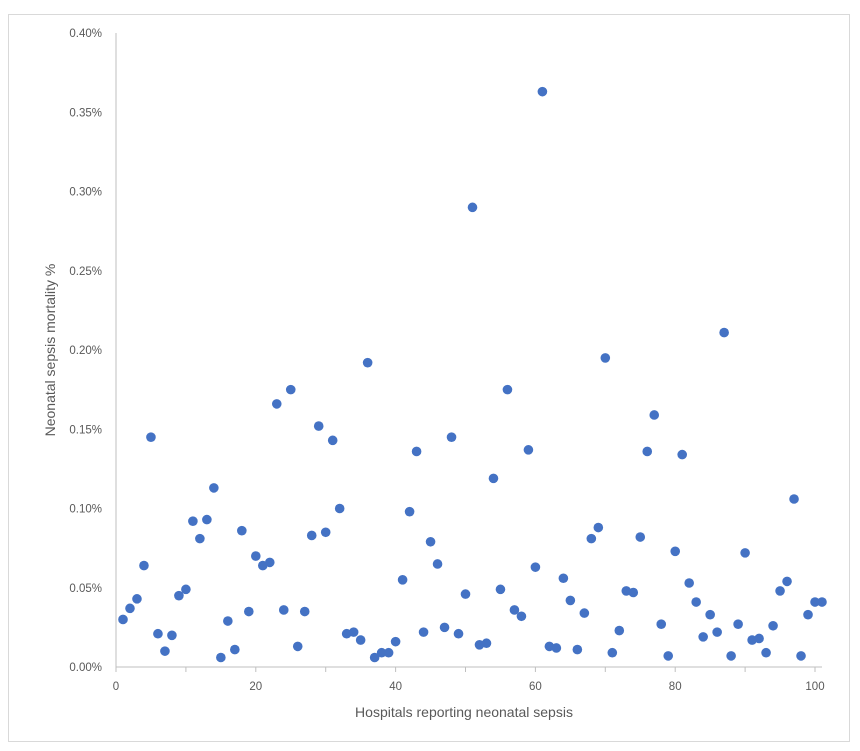  I want to click on y-tick-label: 0.05%, so click(85, 589).